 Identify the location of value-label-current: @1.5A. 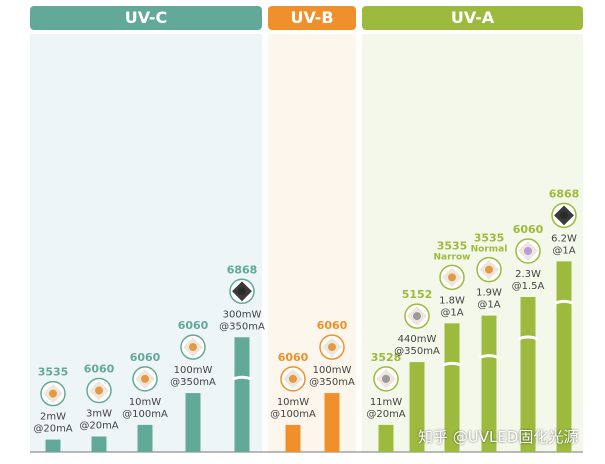
(528, 286).